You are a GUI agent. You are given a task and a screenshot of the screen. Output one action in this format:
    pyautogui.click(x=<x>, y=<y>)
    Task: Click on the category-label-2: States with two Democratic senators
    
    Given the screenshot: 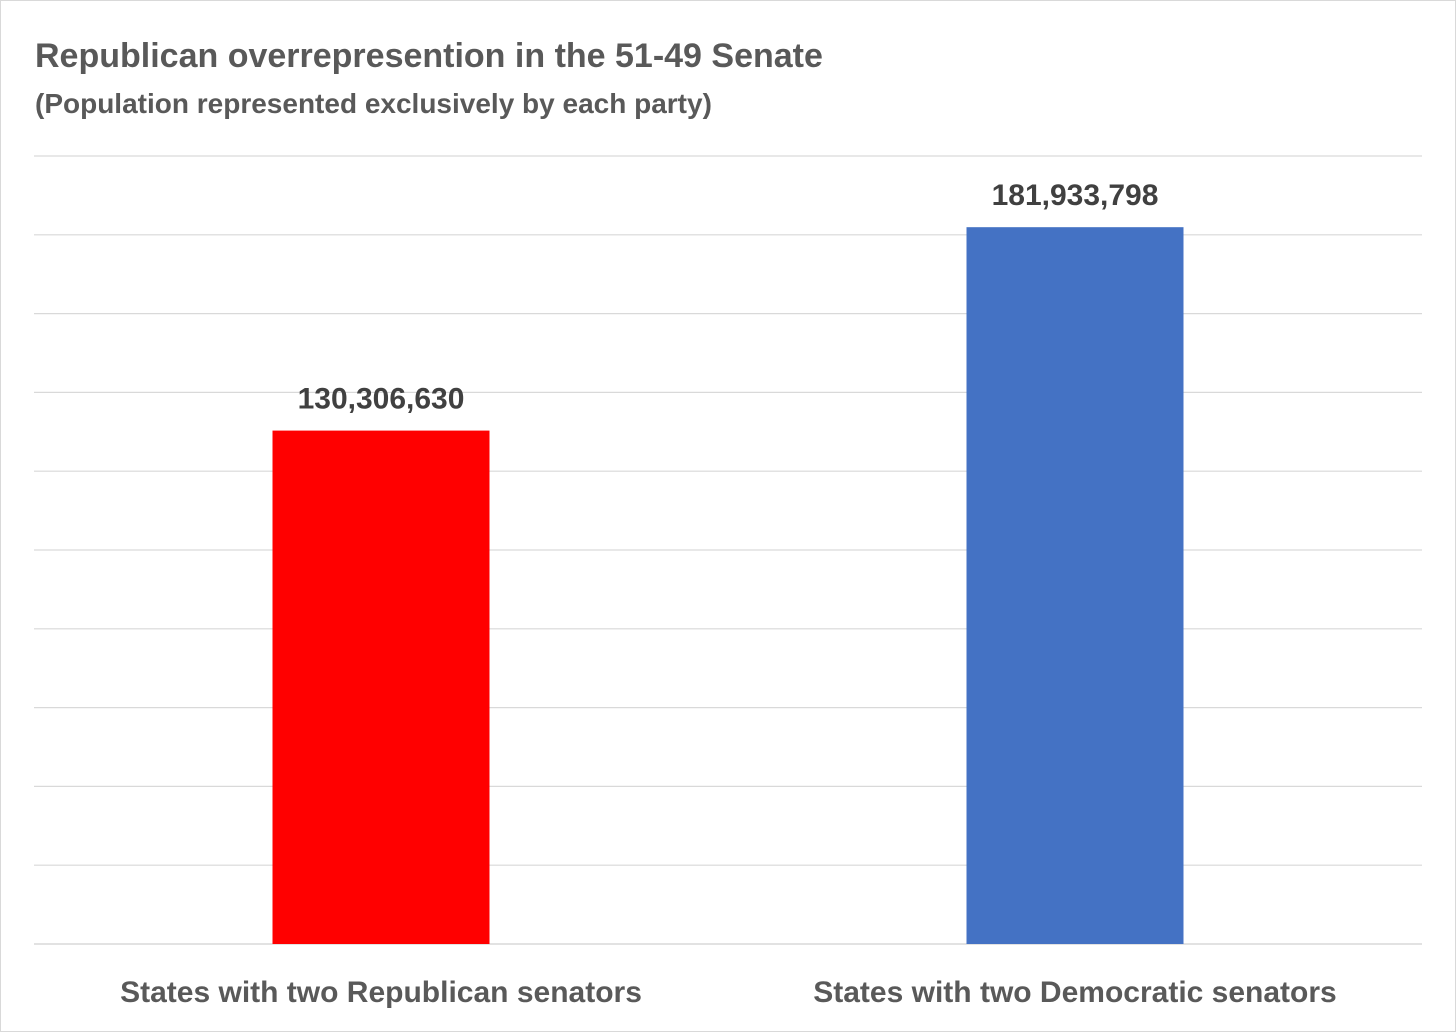 What is the action you would take?
    pyautogui.click(x=1074, y=992)
    